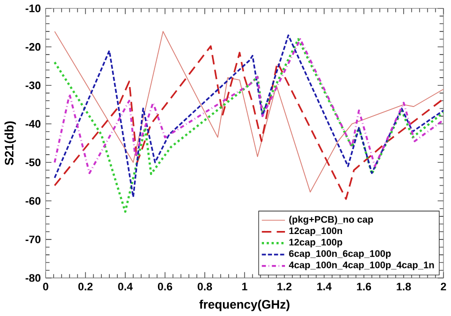  I want to click on x-tick-label: 0.8, so click(205, 286).